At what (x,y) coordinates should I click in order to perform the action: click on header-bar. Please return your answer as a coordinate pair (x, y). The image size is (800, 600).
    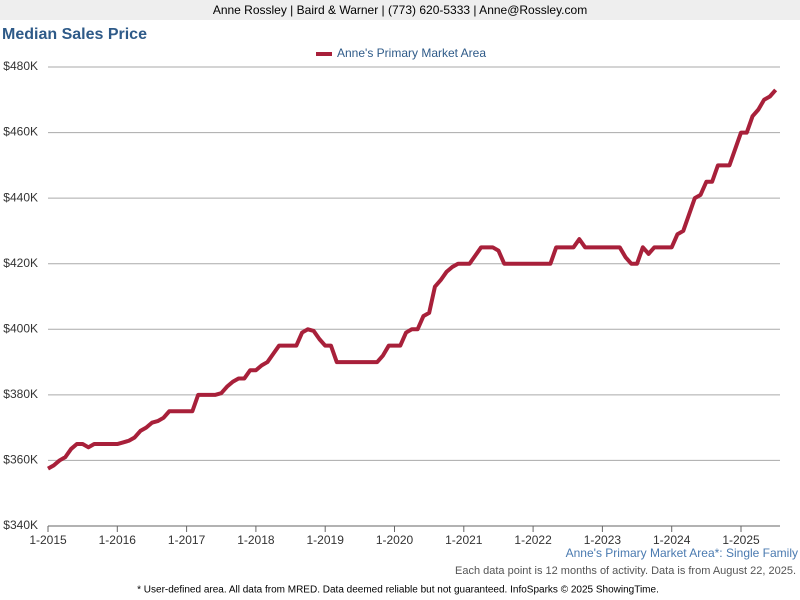
    Looking at the image, I should click on (400, 10).